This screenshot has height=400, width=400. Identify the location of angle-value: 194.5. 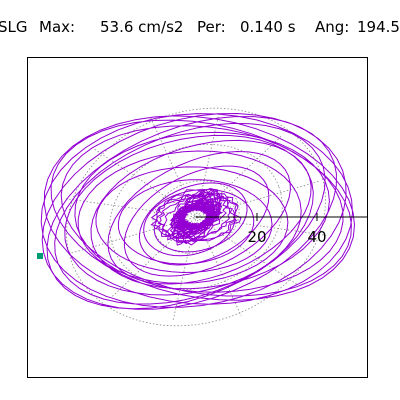
(378, 27).